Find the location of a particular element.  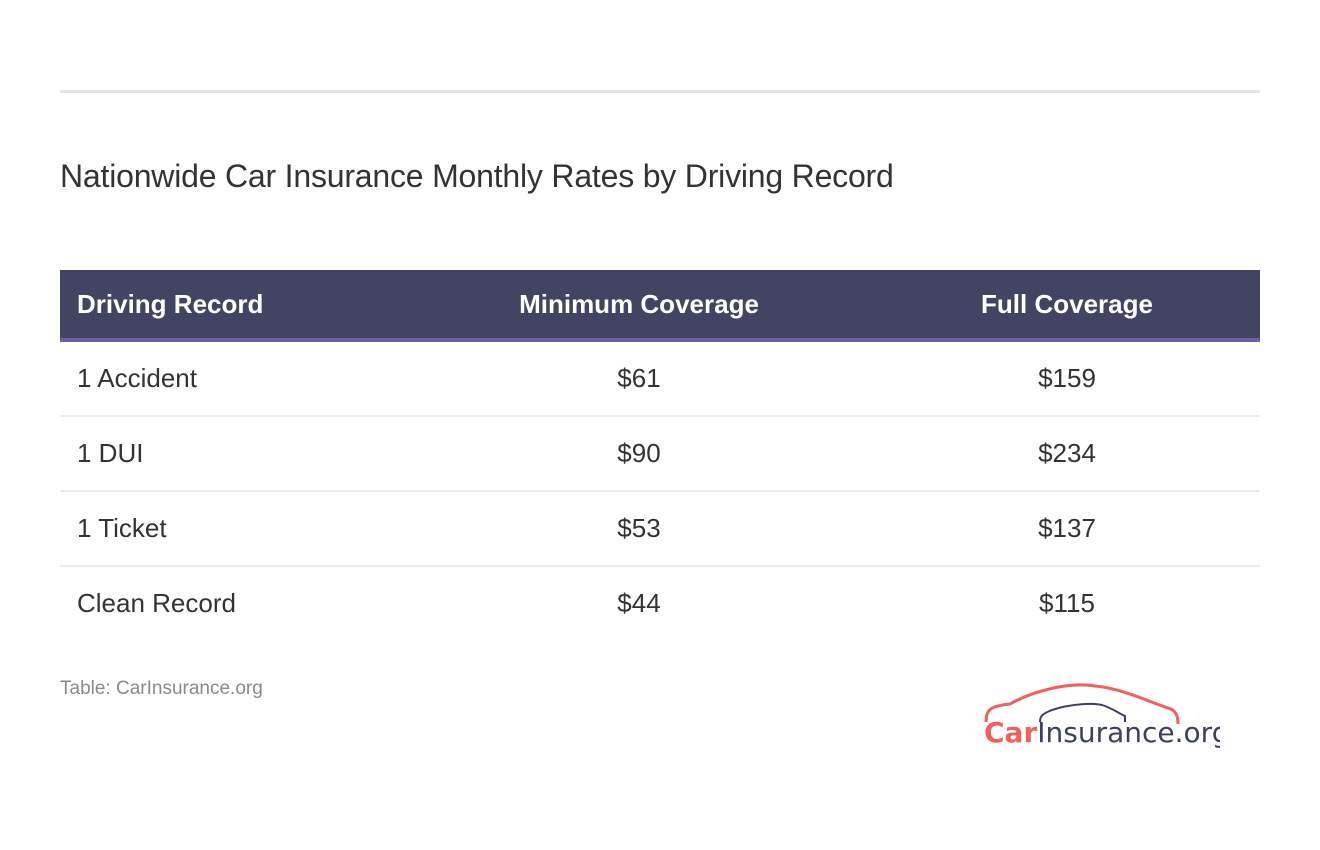

table-row: Clean Record $44 $115 is located at coordinates (660, 603).